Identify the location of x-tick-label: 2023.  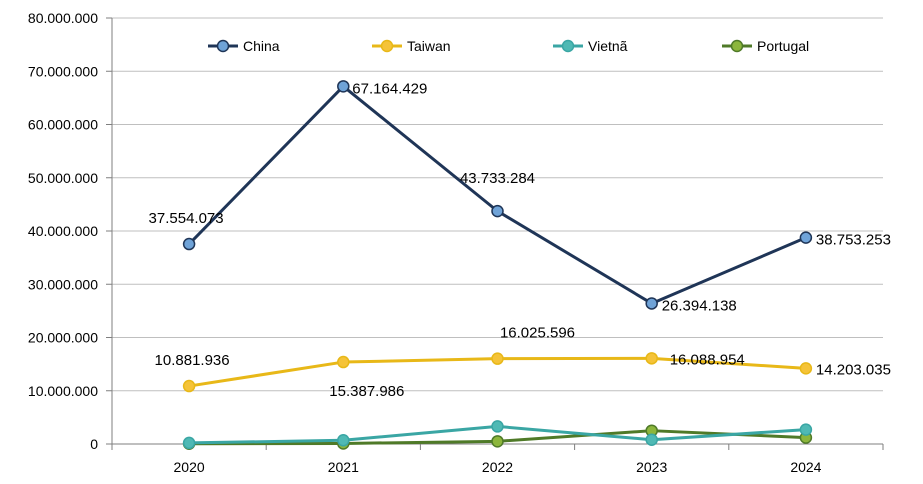
(651, 467).